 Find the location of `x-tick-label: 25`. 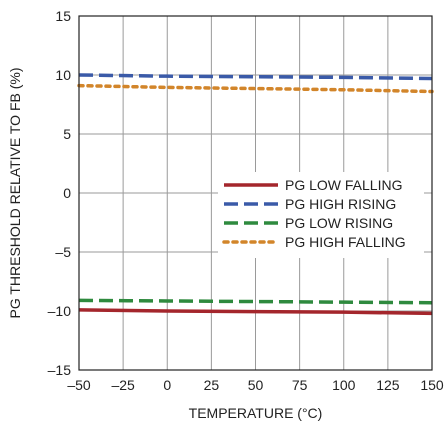

x-tick-label: 25 is located at coordinates (212, 385).